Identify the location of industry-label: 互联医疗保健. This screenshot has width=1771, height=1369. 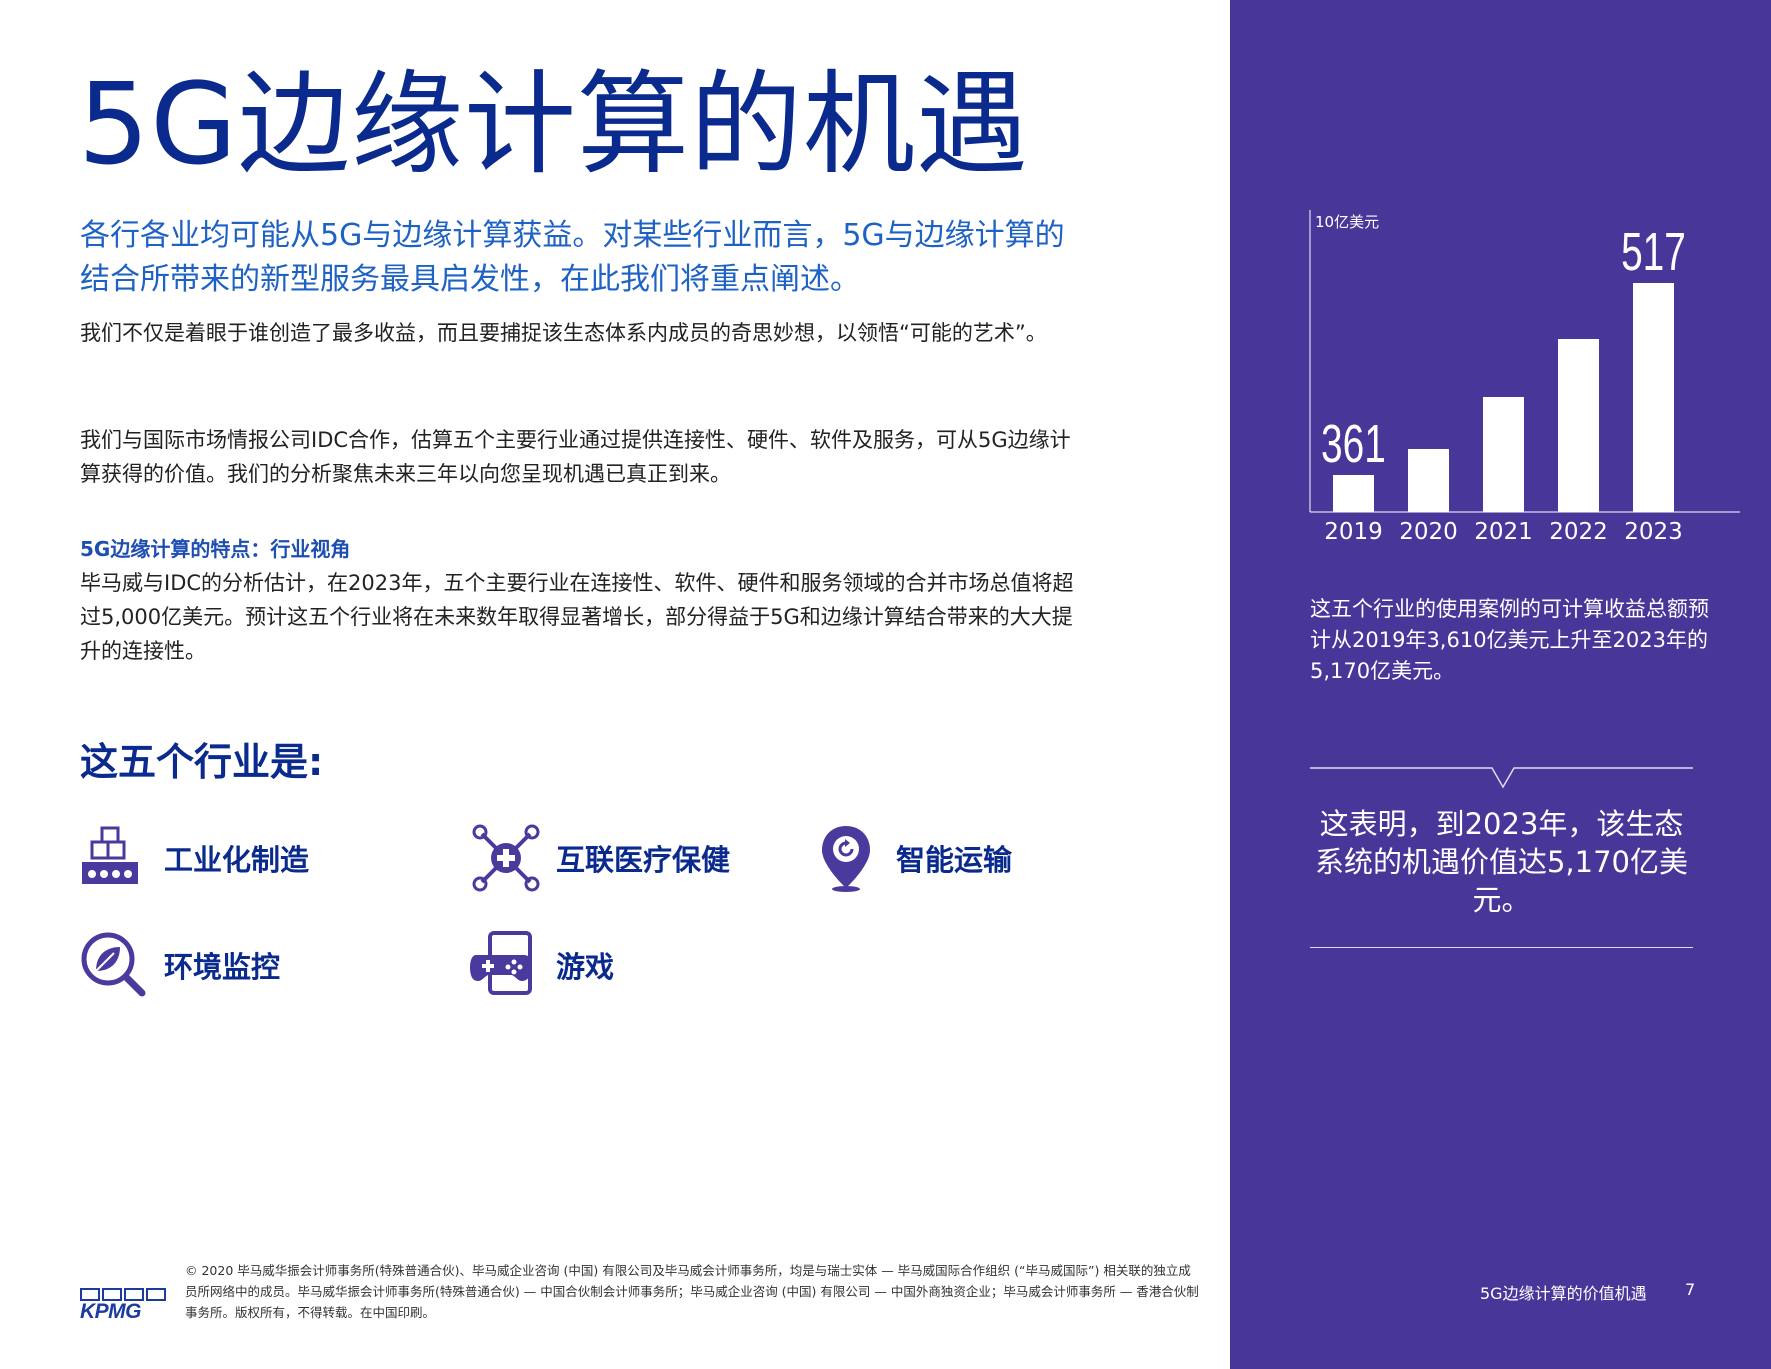
(643, 860).